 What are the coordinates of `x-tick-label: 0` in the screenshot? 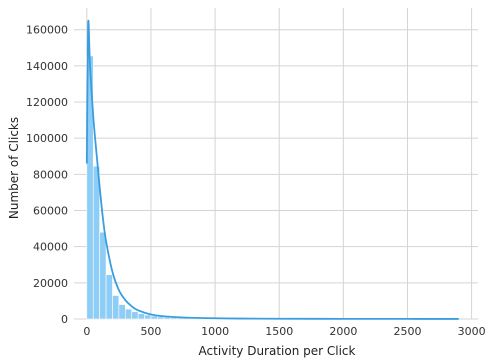 It's located at (86, 331).